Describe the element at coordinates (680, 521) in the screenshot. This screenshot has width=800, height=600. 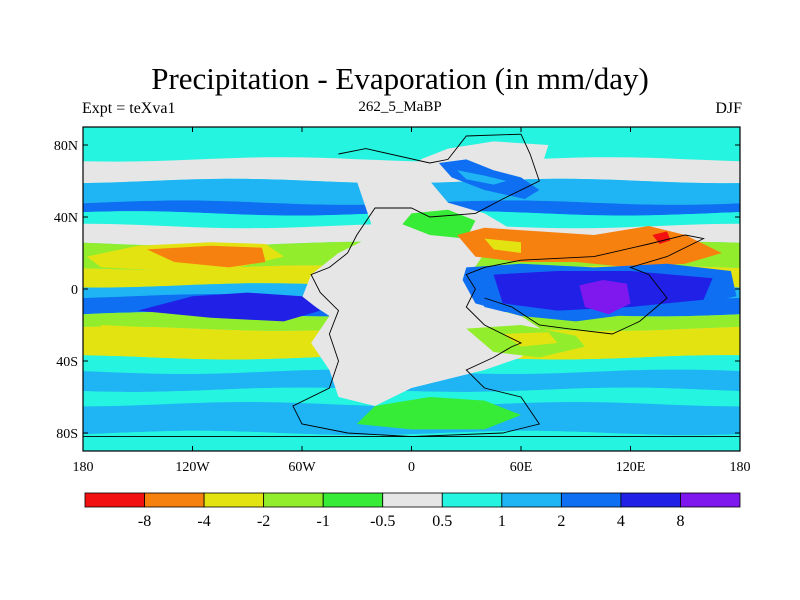
I see `colorbar-label: 8` at that location.